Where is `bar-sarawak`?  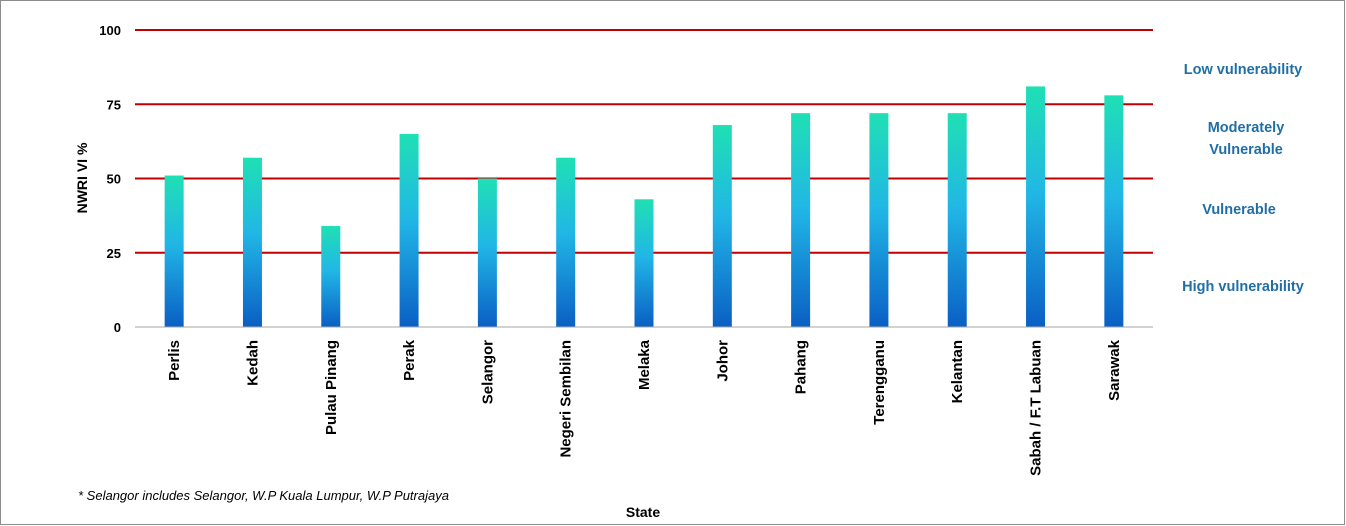 bar-sarawak is located at coordinates (1114, 211).